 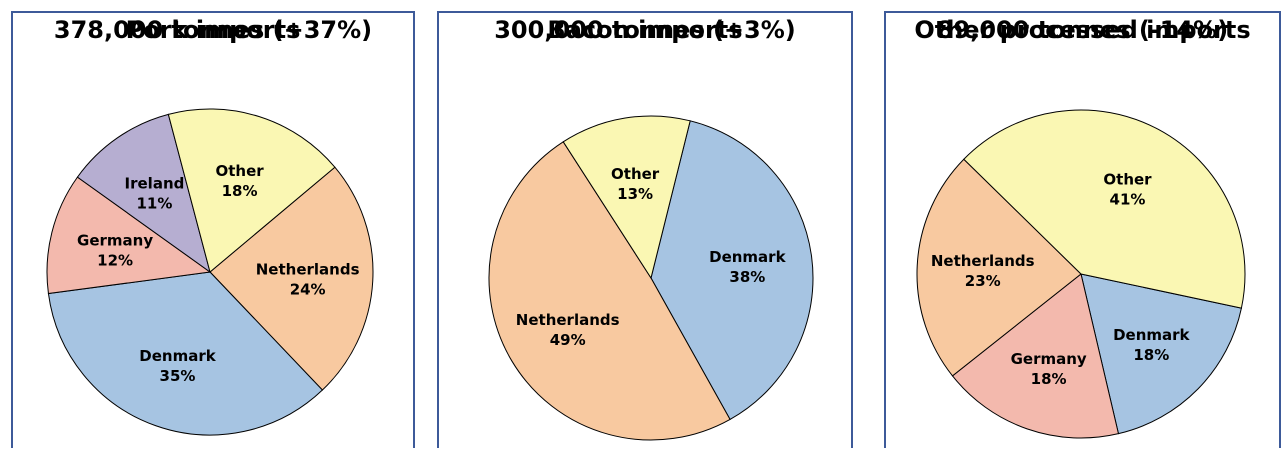 I want to click on chart-subtitle: 300,000 tonnes (+3%), so click(x=645, y=30).